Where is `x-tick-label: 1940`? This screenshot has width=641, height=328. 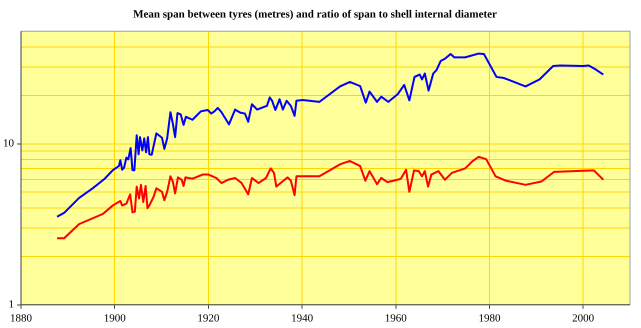
x-tick-label: 1940 is located at coordinates (302, 318).